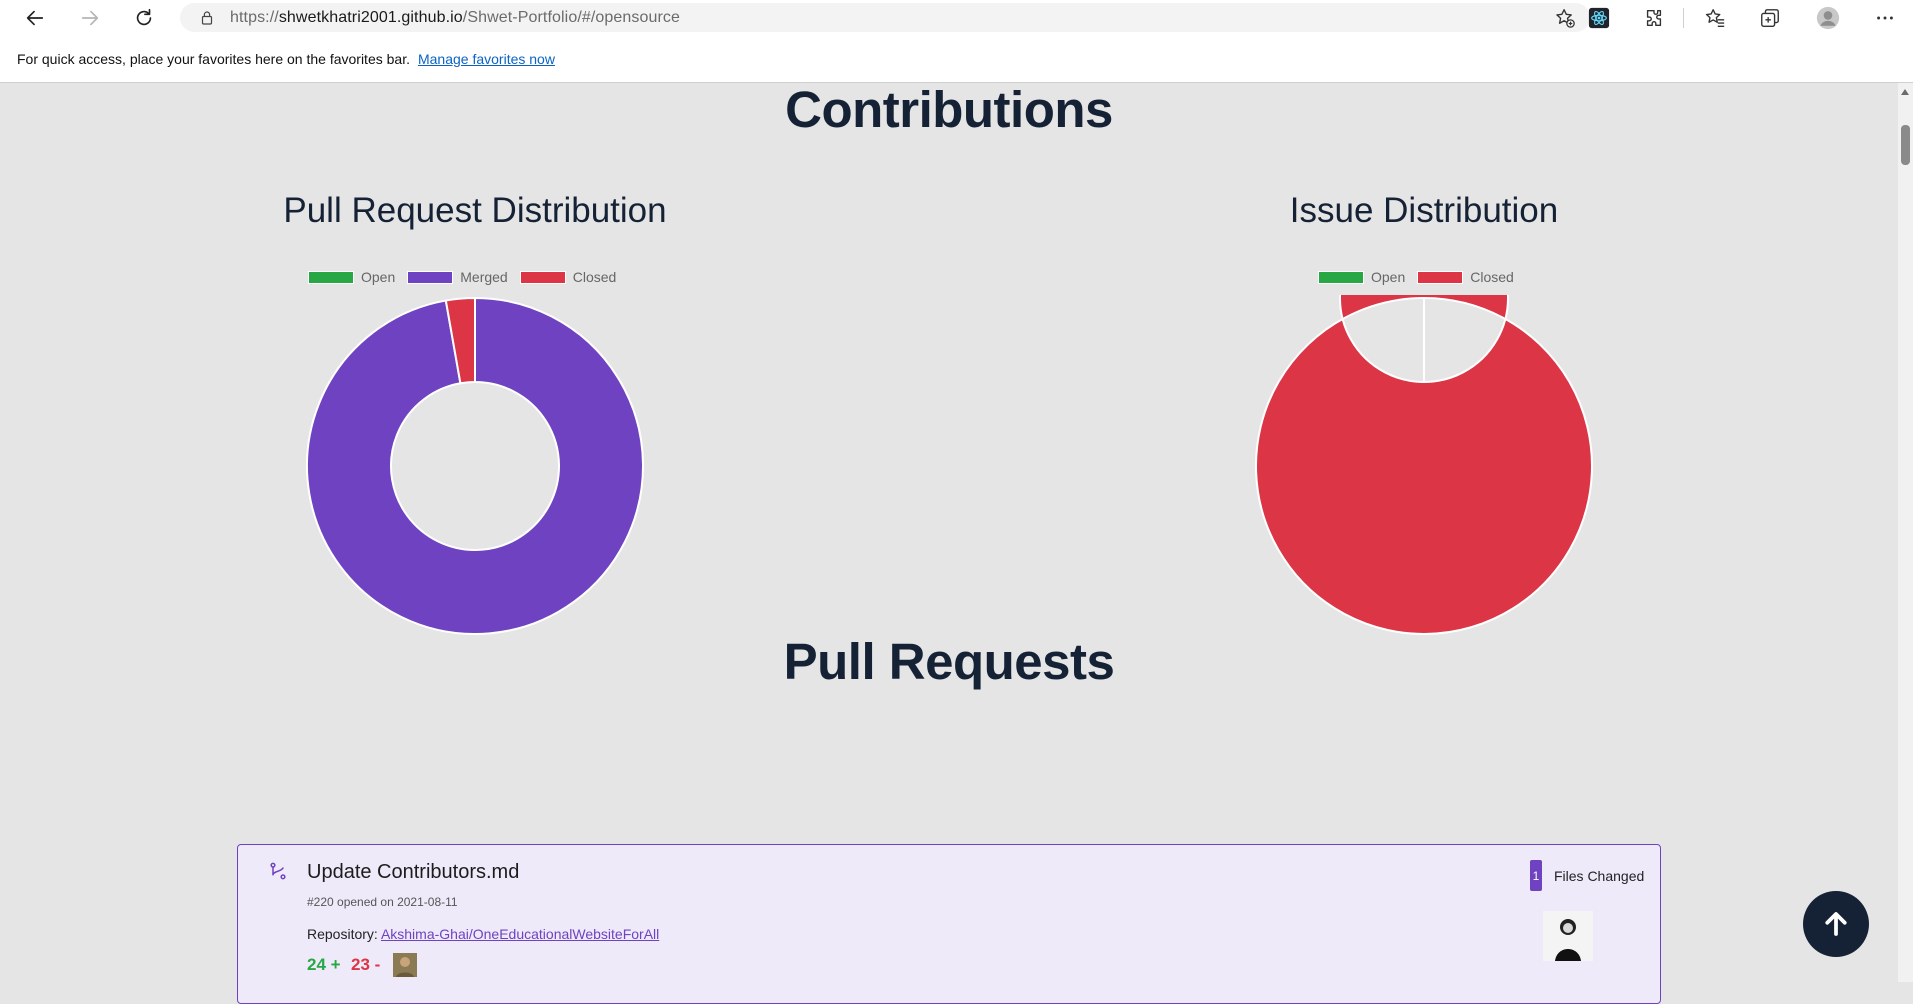 Image resolution: width=1913 pixels, height=1004 pixels. I want to click on url-scheme: https://, so click(254, 17).